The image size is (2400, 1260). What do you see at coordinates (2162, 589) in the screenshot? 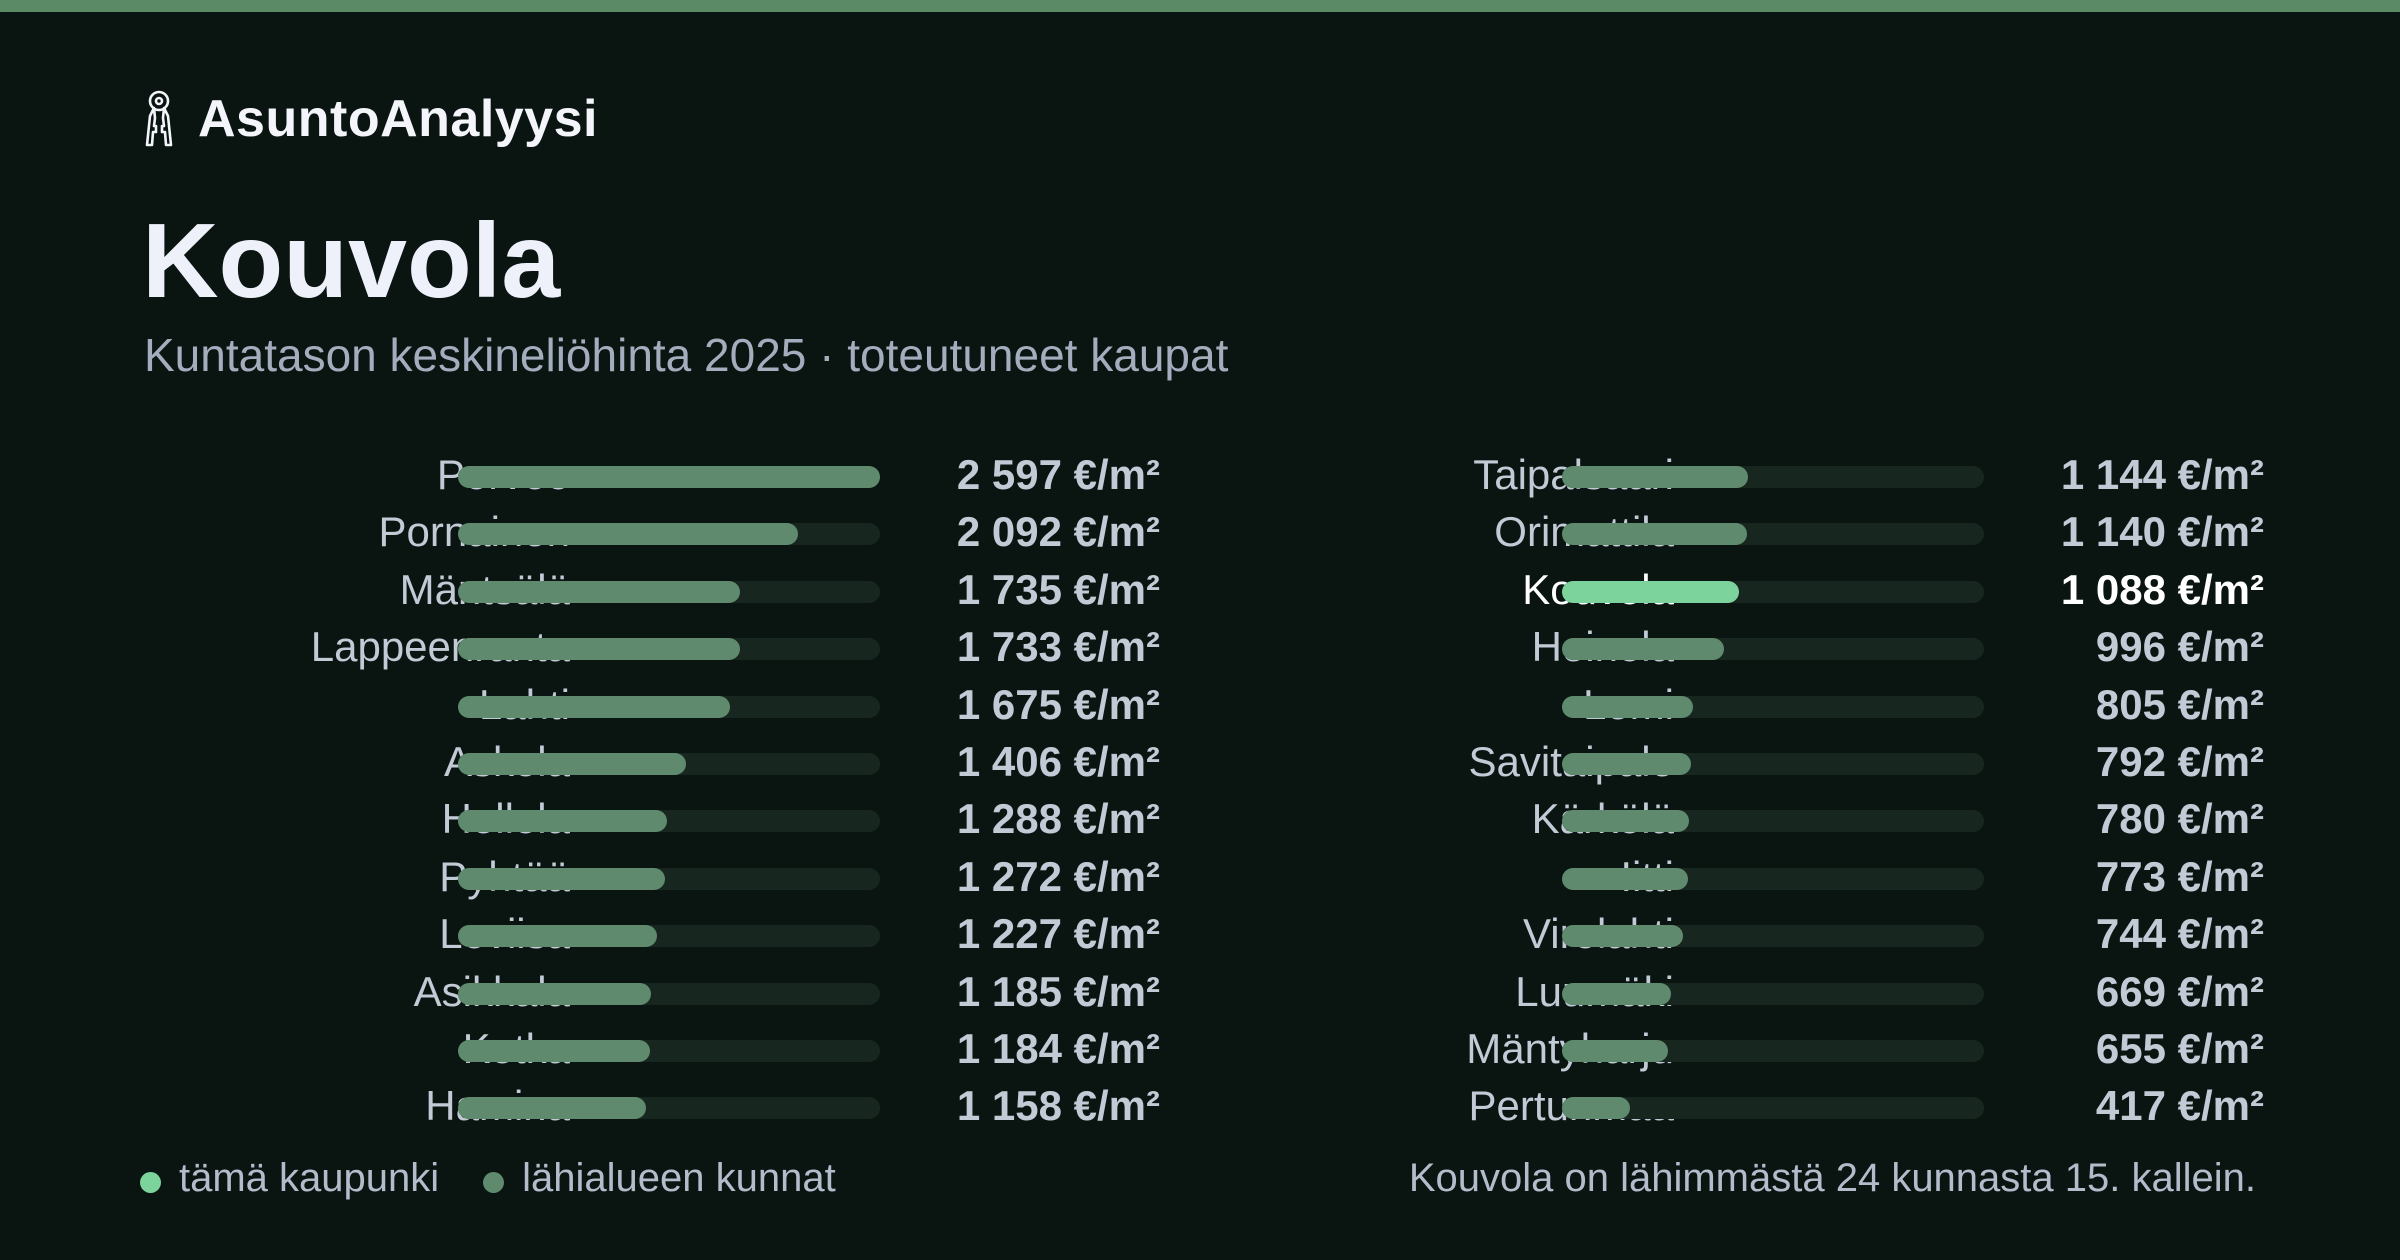
I see `bar-value-label: 1 088 €/m²` at bounding box center [2162, 589].